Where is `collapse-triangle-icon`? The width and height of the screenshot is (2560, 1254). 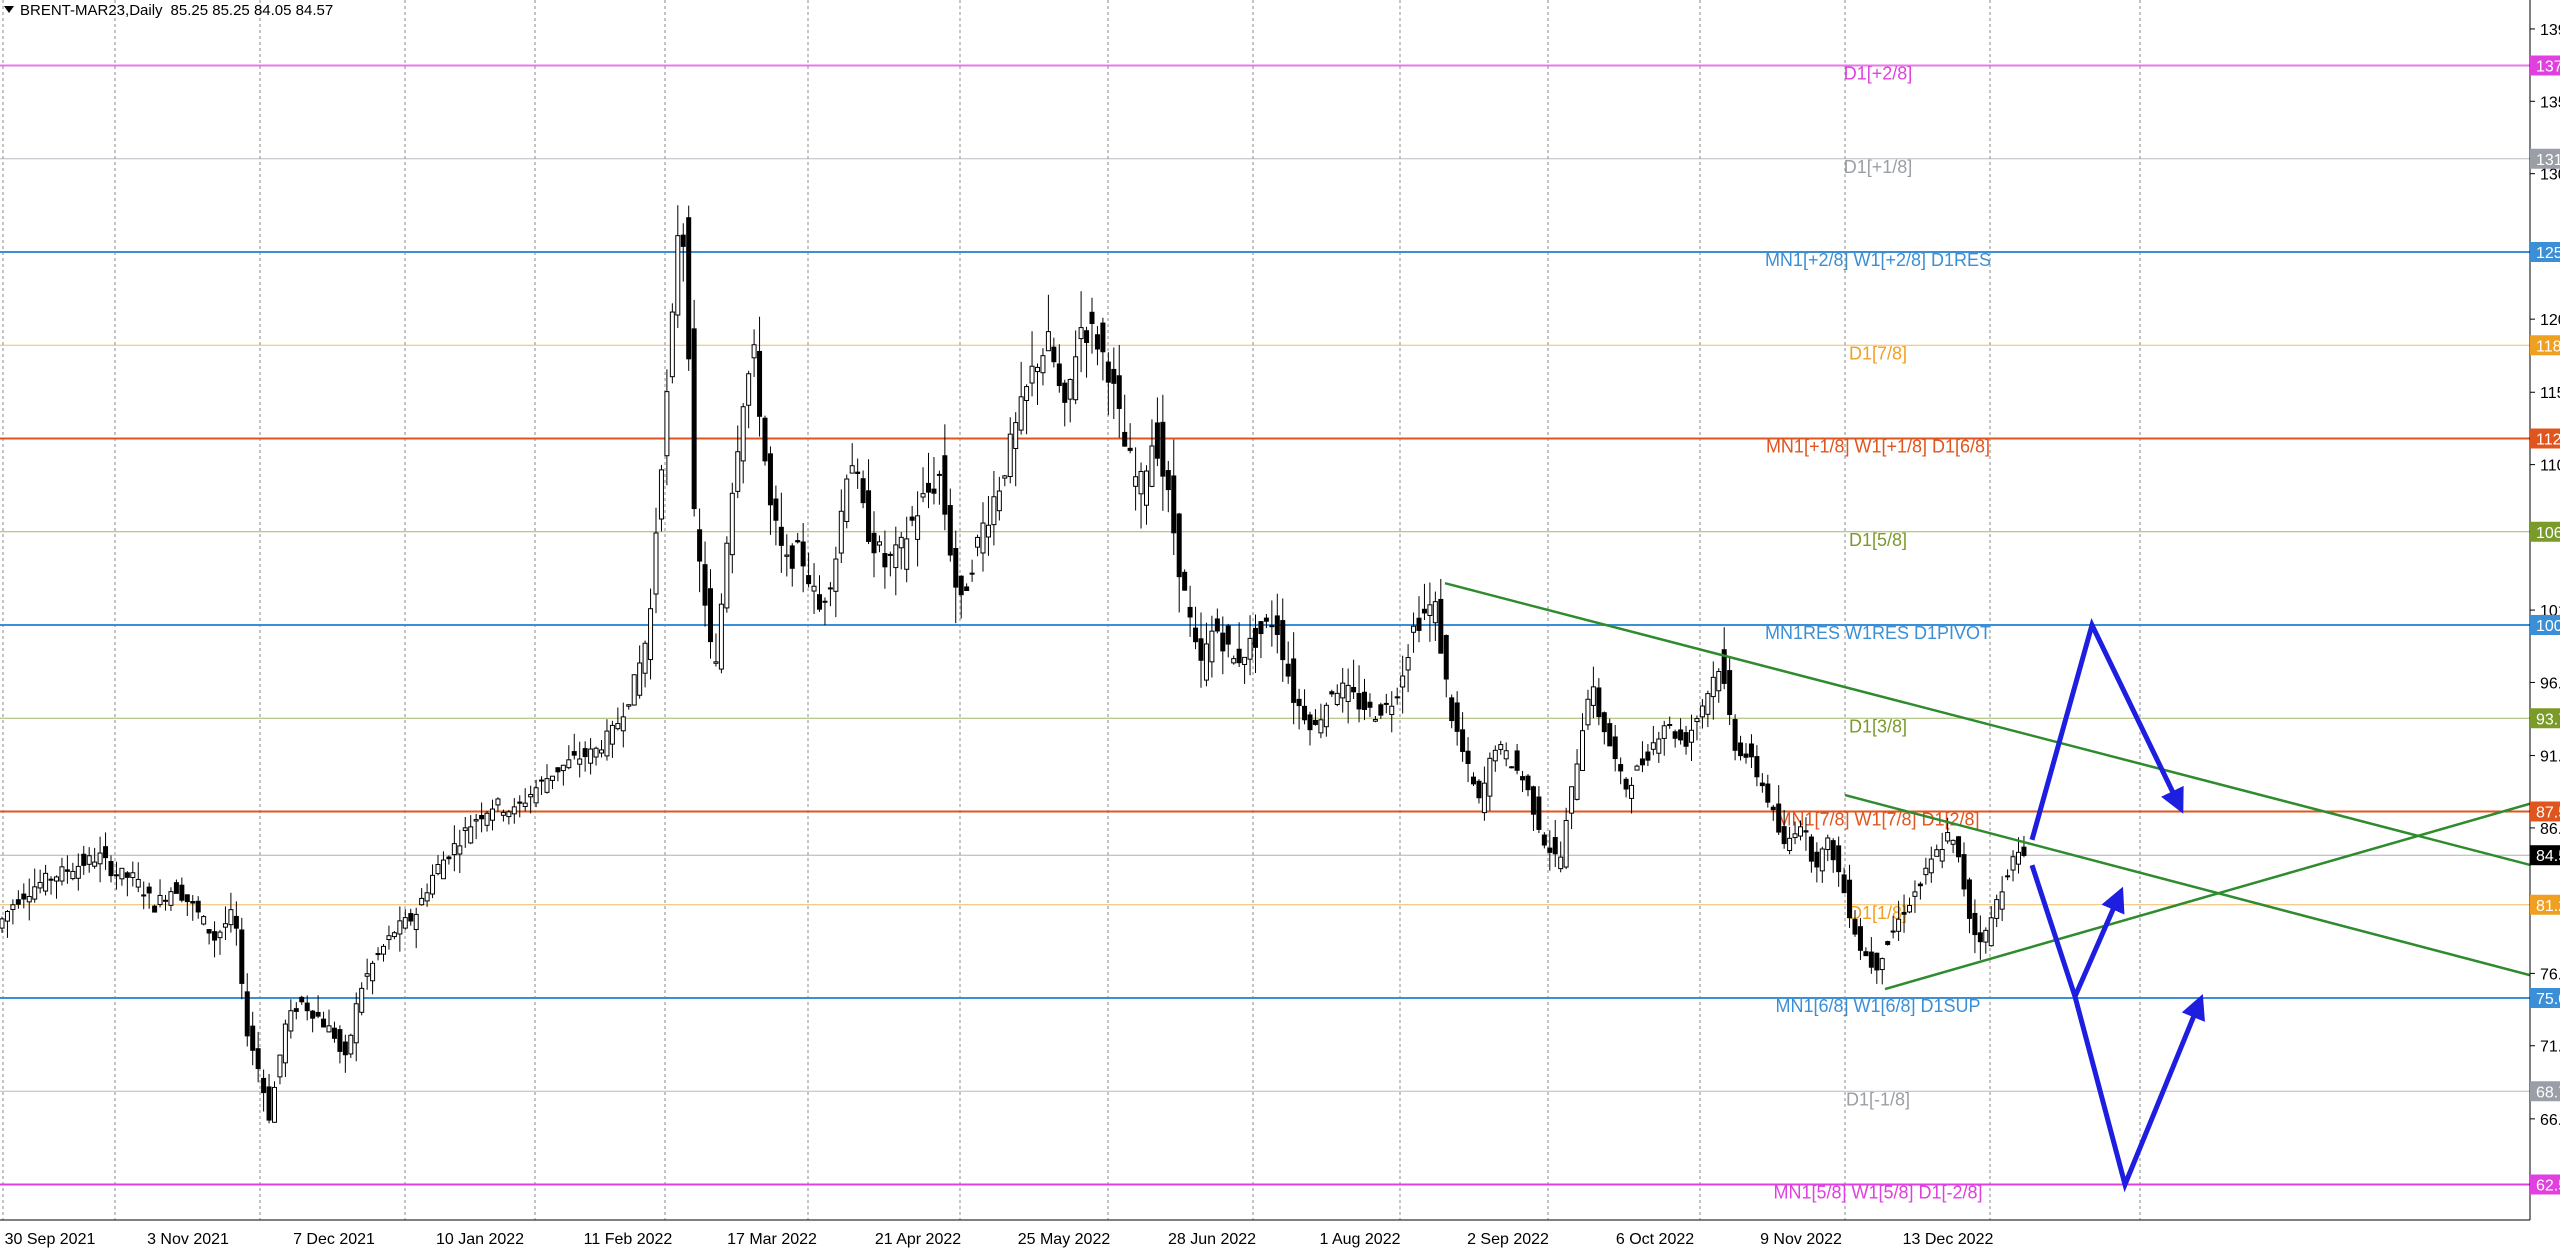
collapse-triangle-icon is located at coordinates (9, 9).